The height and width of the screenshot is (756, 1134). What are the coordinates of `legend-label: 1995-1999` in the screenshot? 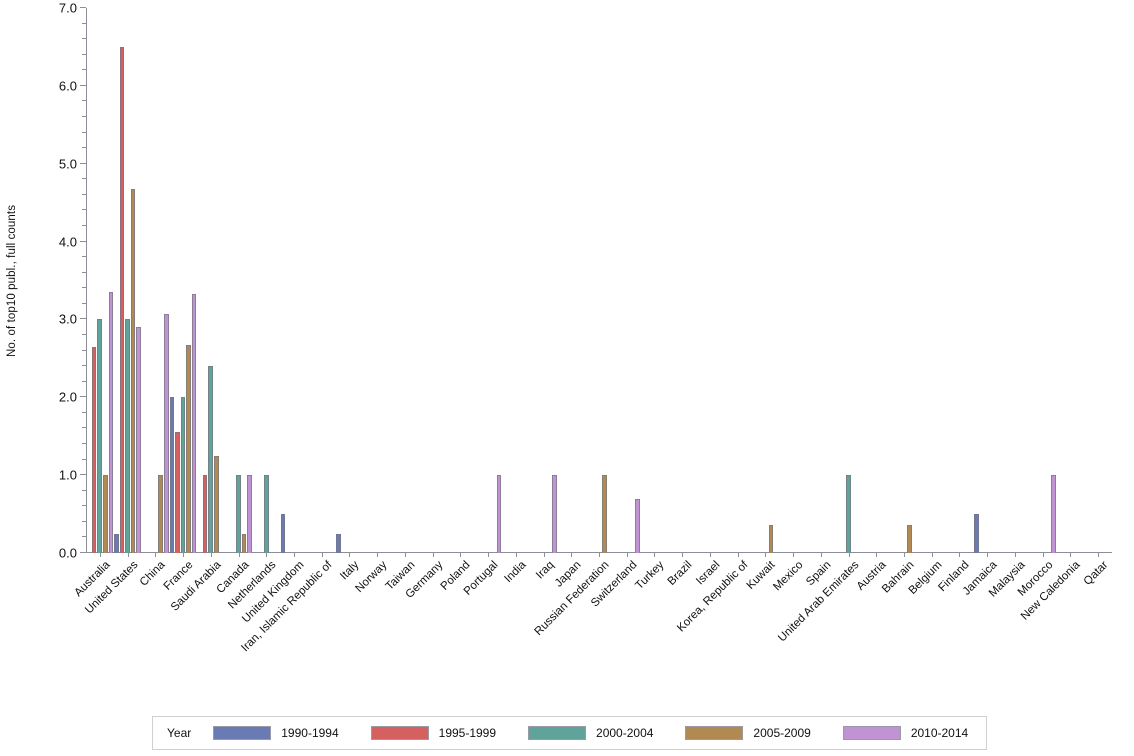 It's located at (467, 733).